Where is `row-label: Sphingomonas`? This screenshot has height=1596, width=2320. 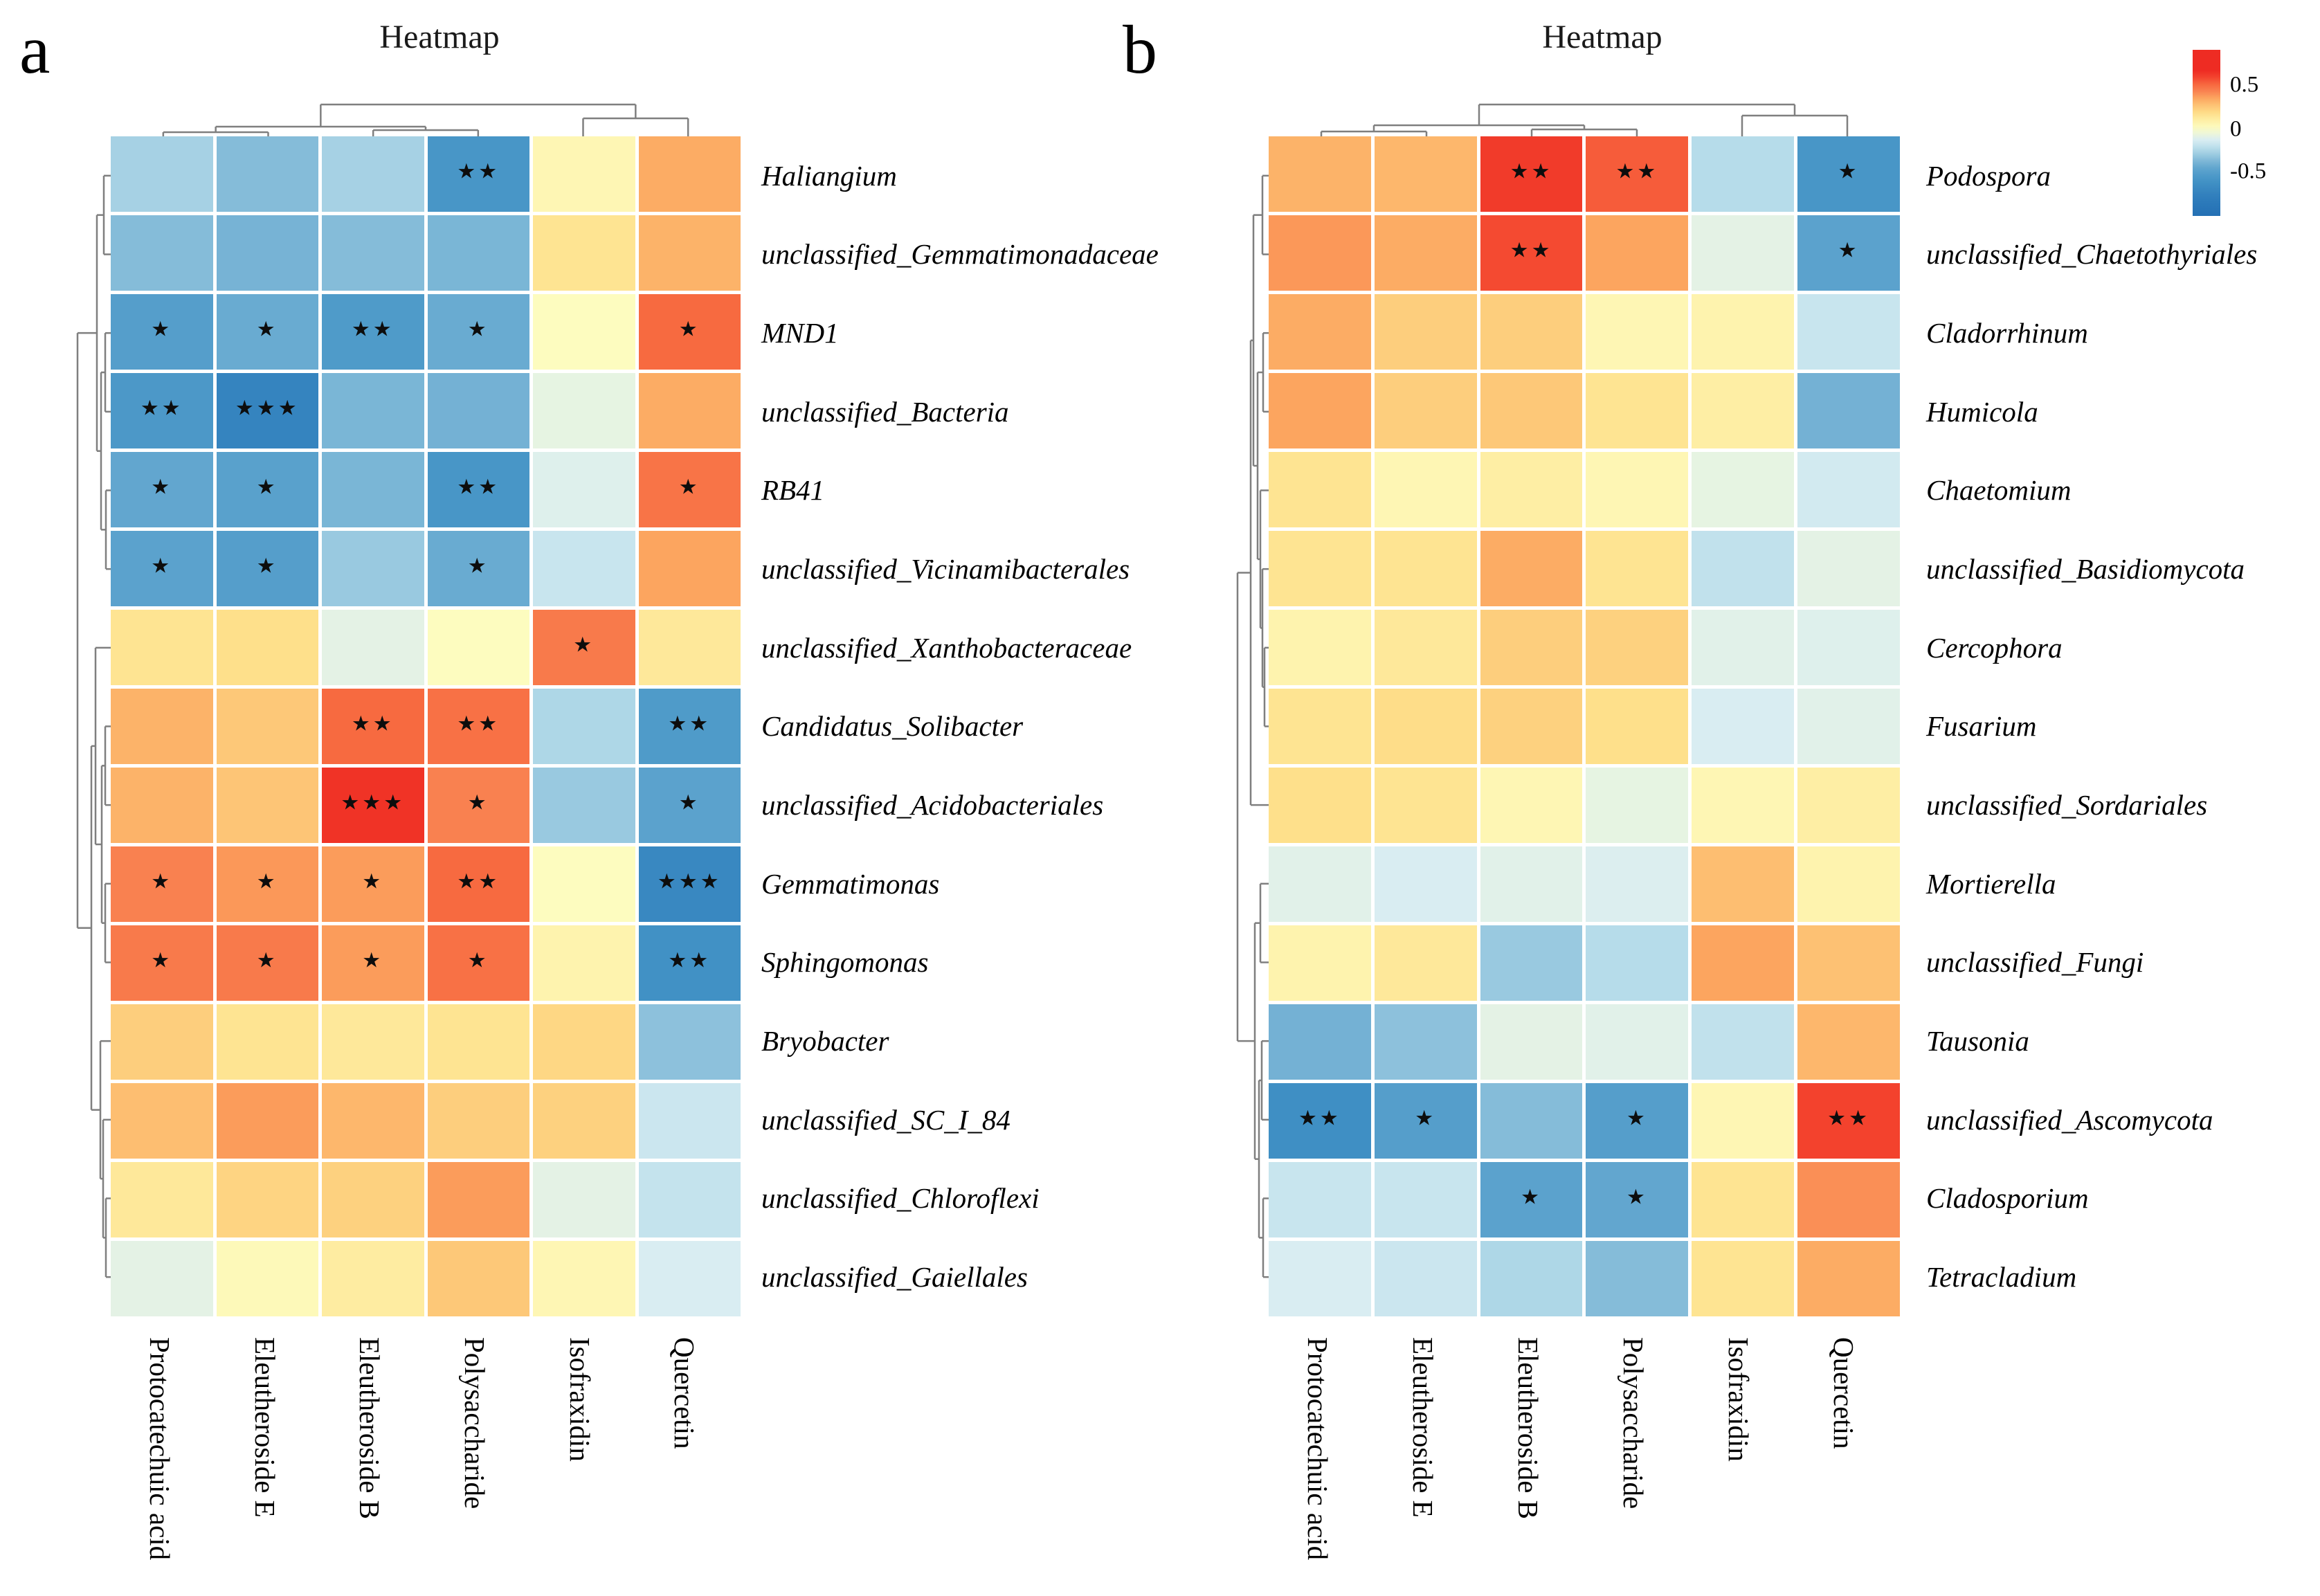
row-label: Sphingomonas is located at coordinates (845, 962).